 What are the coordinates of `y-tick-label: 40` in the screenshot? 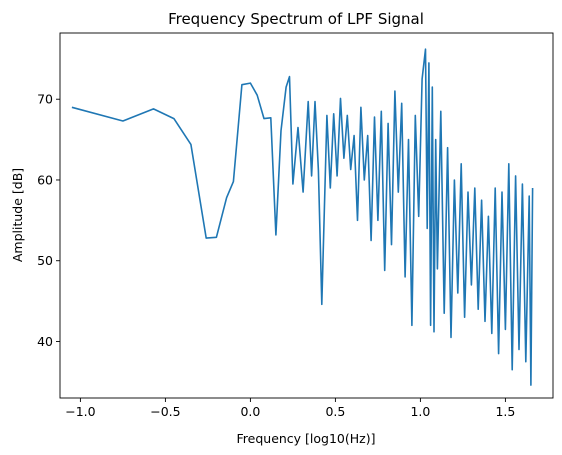 It's located at (45, 341).